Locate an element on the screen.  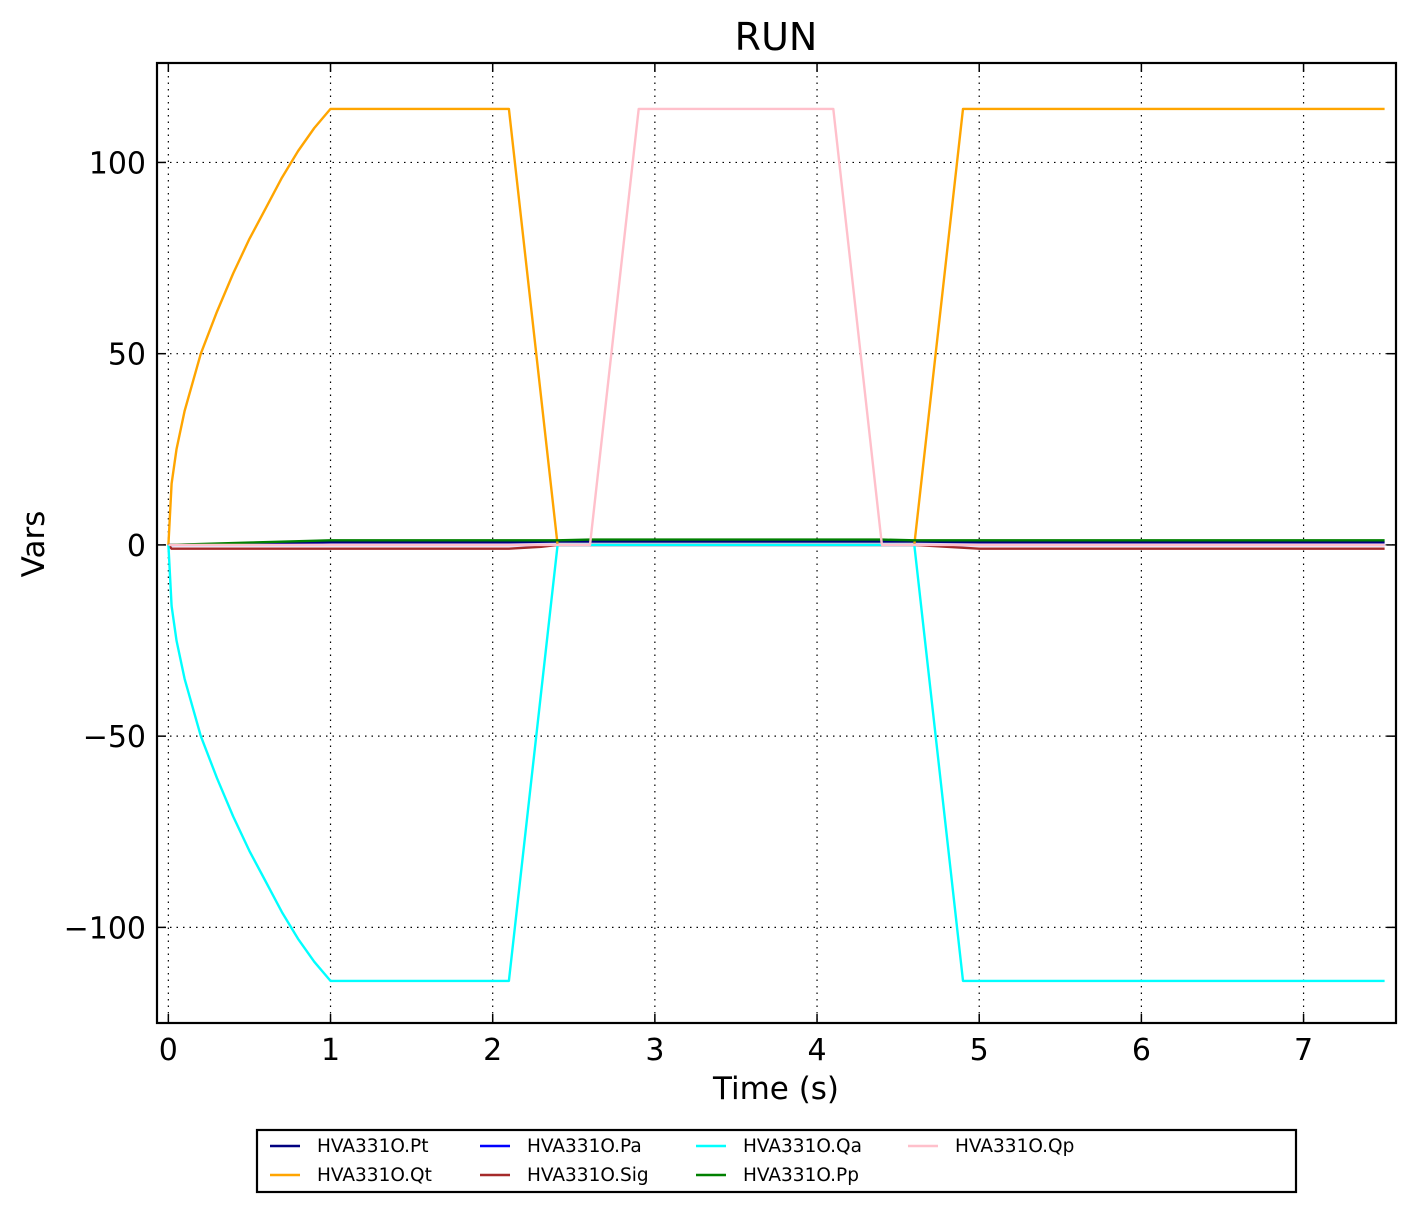
x-tick-label: 3 is located at coordinates (654, 1050).